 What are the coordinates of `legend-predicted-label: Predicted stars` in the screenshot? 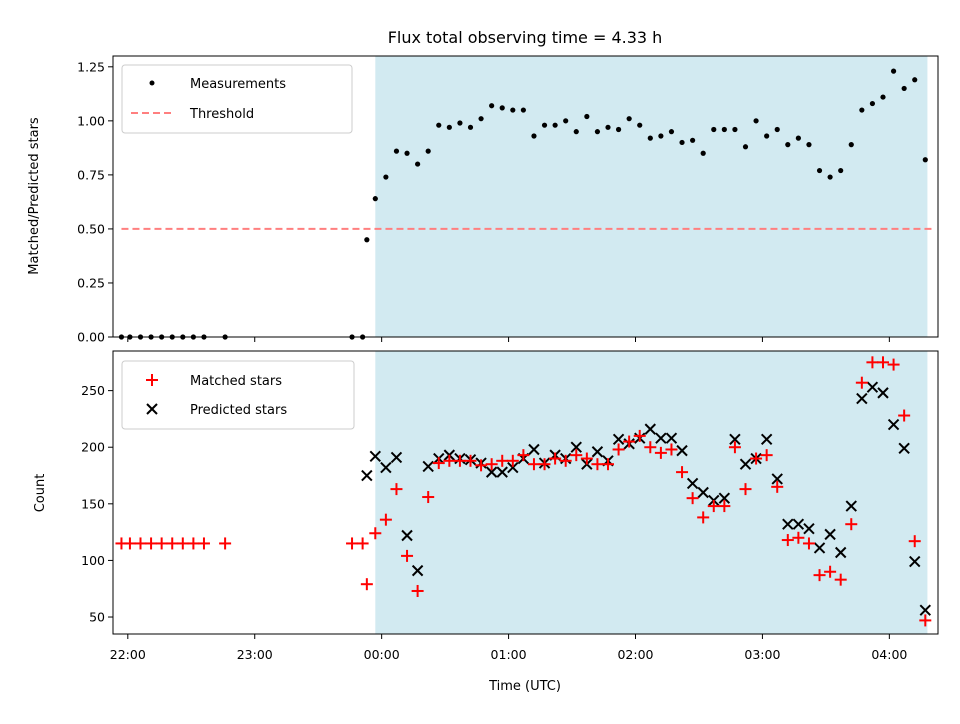 It's located at (238, 410).